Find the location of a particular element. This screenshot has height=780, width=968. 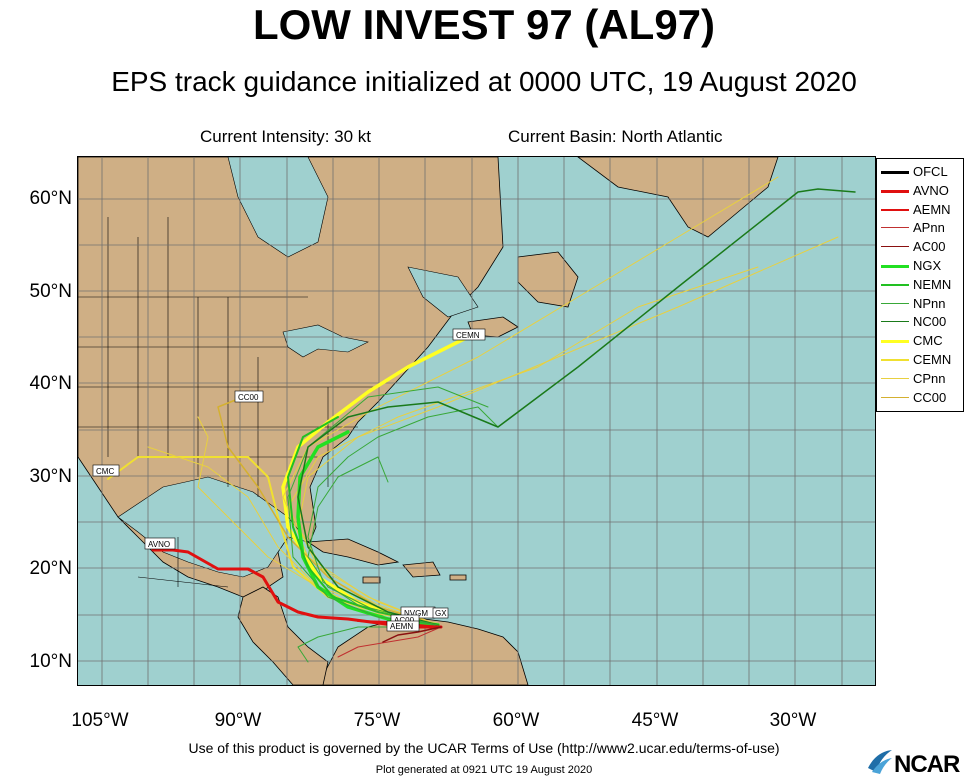

lat-label-20n: 20°N is located at coordinates (50, 568).